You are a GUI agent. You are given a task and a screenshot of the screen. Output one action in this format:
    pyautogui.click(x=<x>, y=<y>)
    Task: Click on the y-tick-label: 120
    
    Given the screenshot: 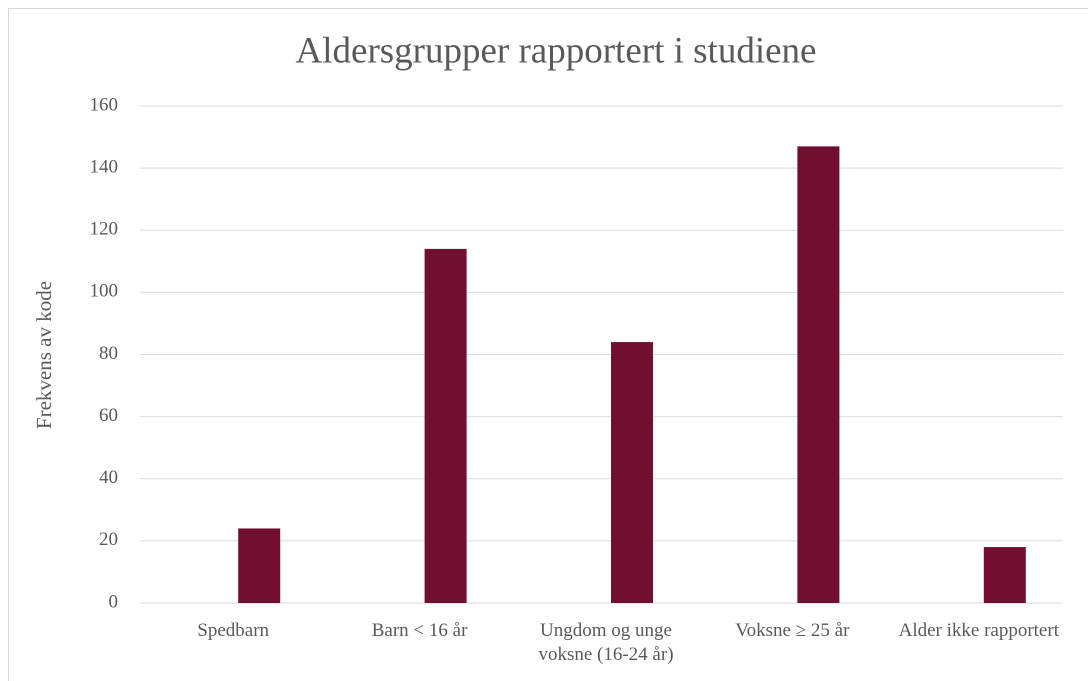 What is the action you would take?
    pyautogui.click(x=104, y=229)
    